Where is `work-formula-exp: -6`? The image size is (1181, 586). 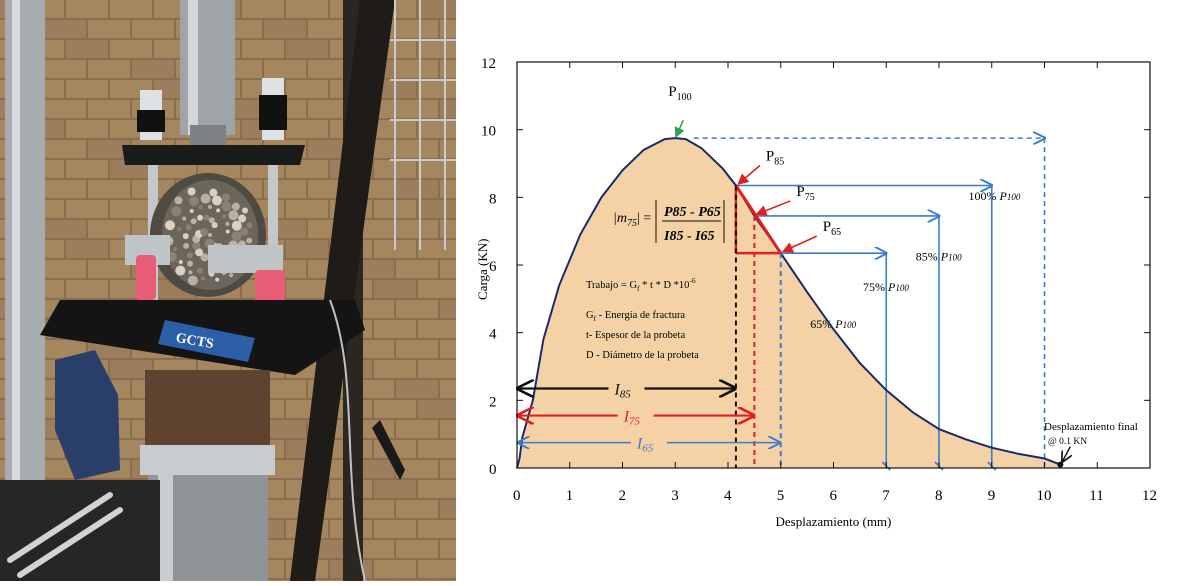
work-formula-exp: -6 is located at coordinates (692, 280).